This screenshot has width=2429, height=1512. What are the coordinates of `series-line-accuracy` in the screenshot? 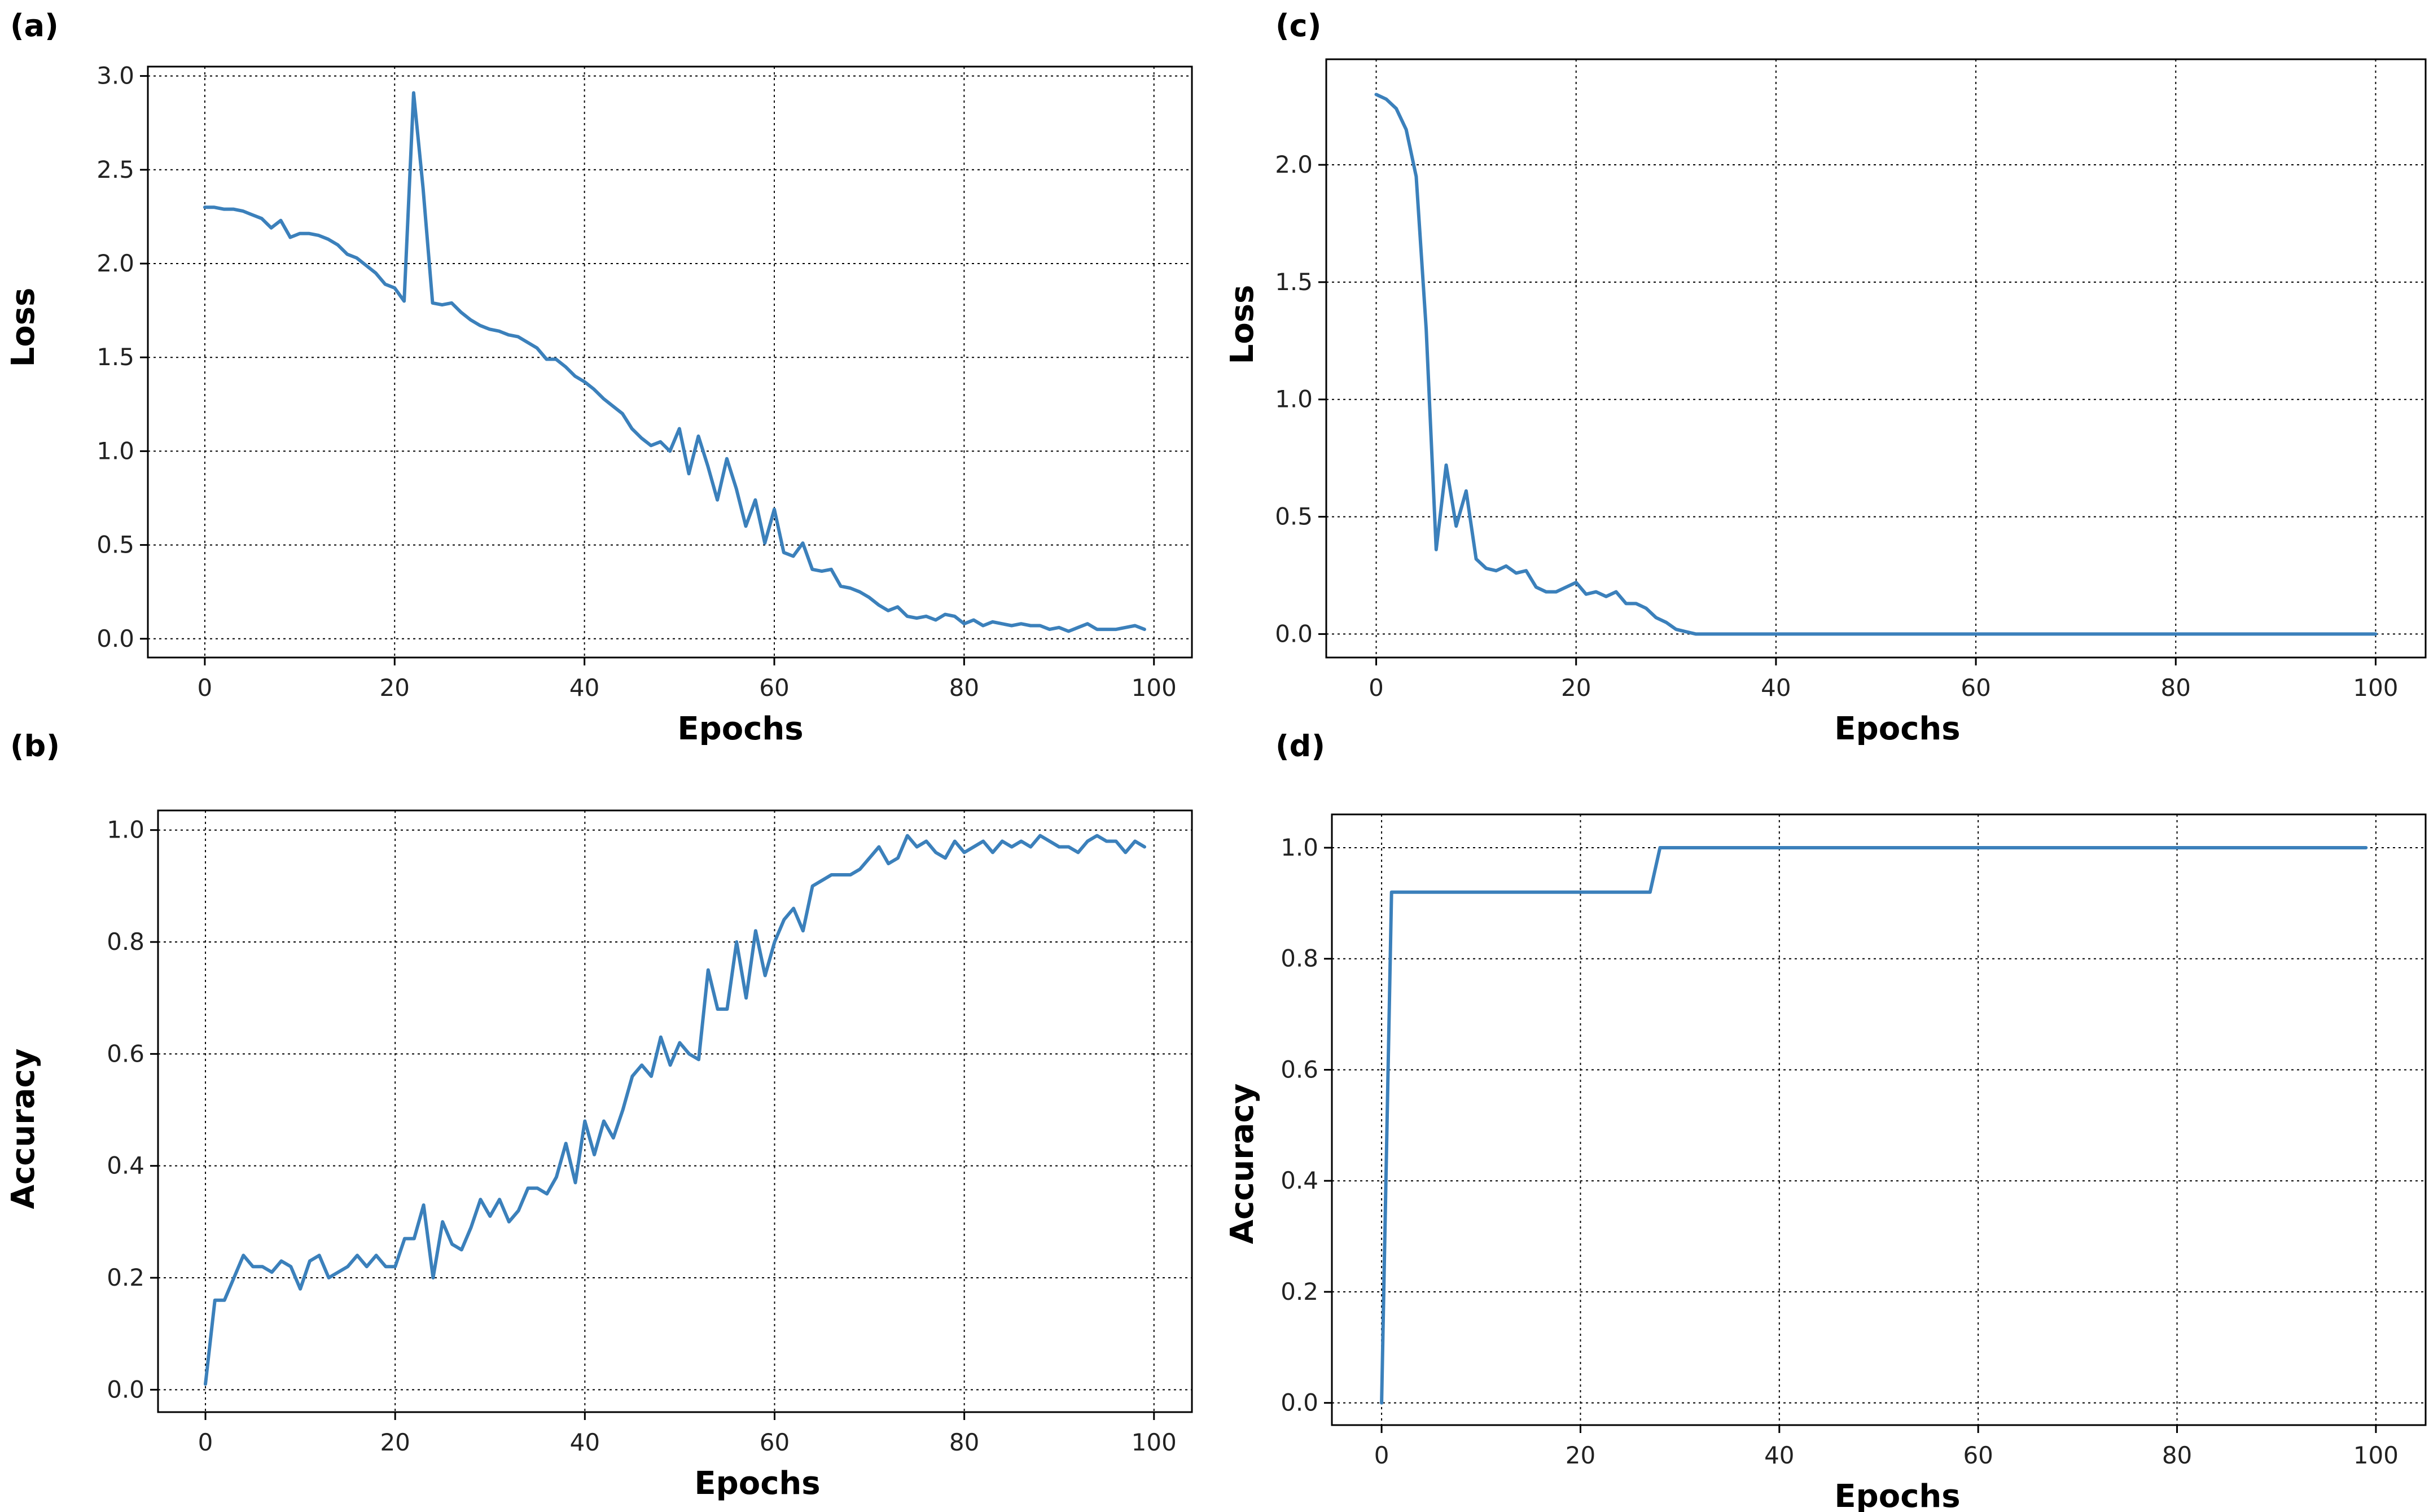 It's located at (675, 1110).